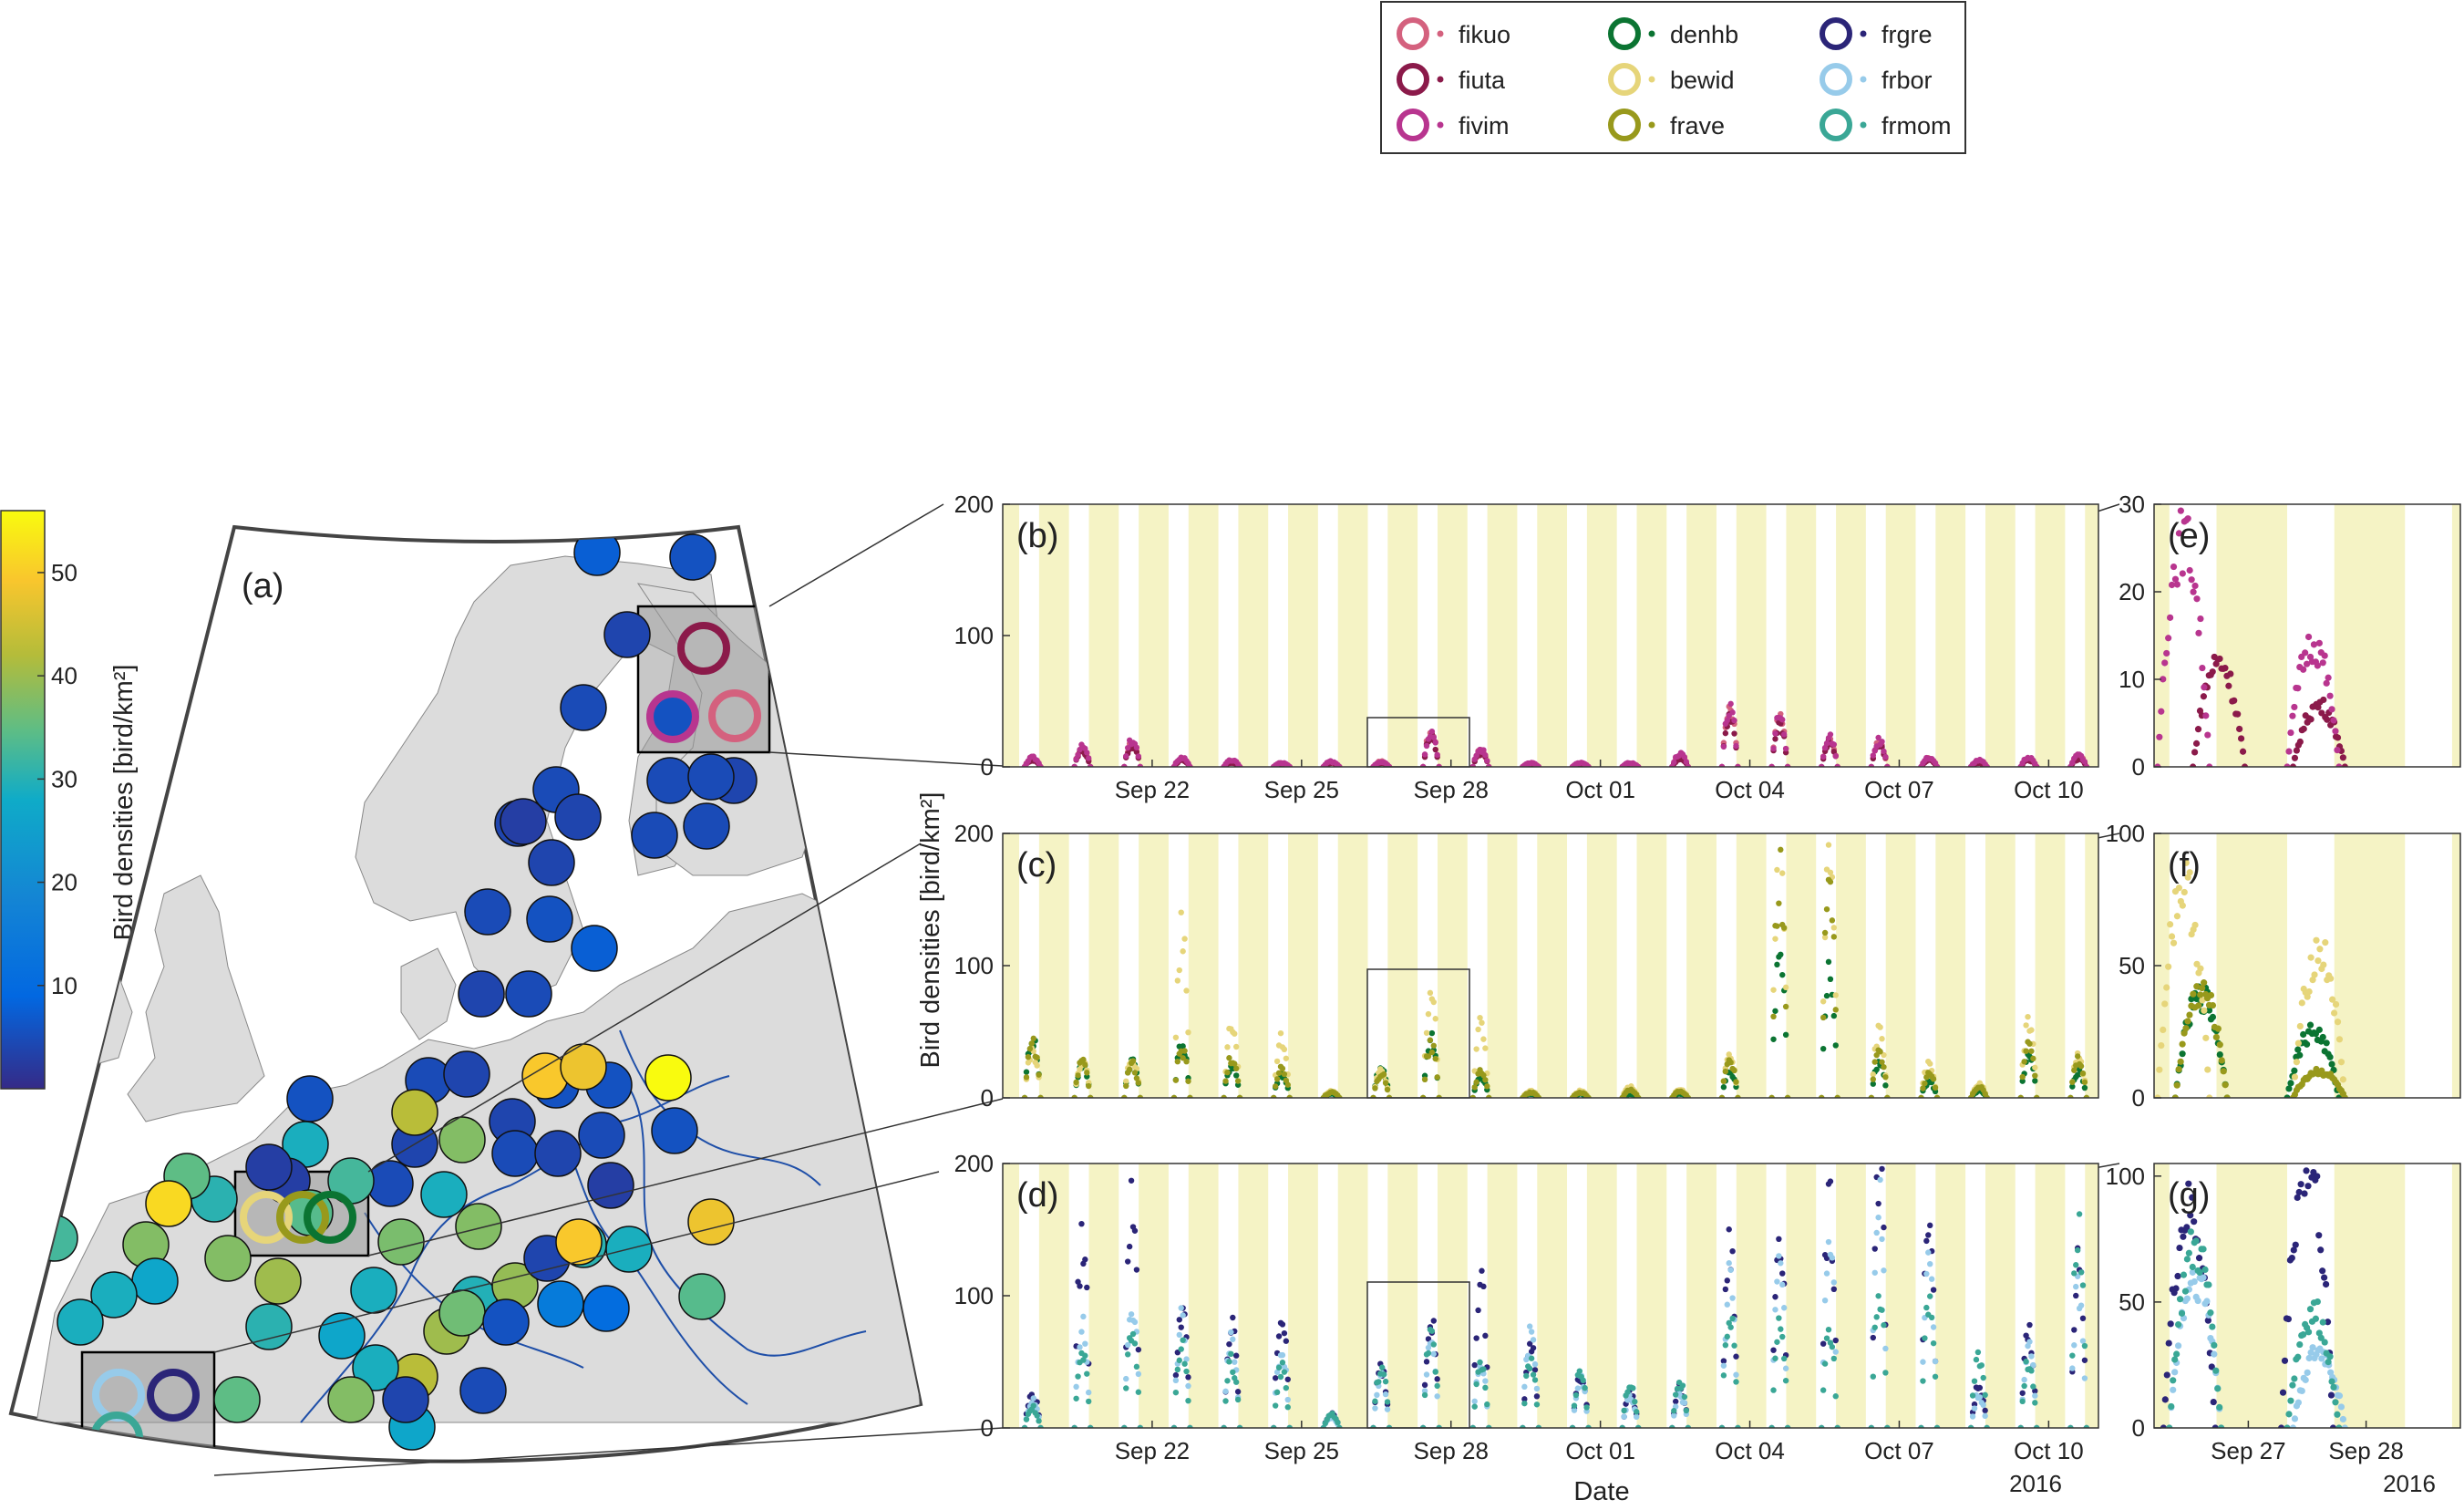  I want to click on y-tick-label: 100, so click(974, 1295).